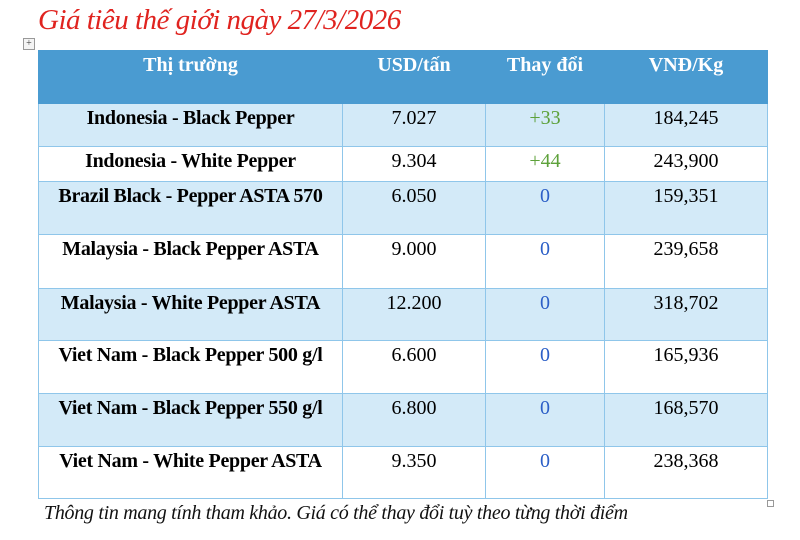 The height and width of the screenshot is (540, 800). I want to click on vnd-cell: 239,658, so click(686, 261).